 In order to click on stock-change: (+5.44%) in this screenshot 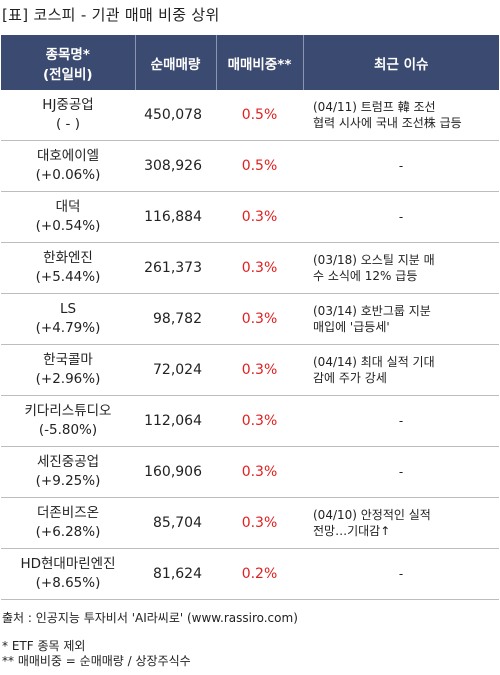, I will do `click(68, 277)`.